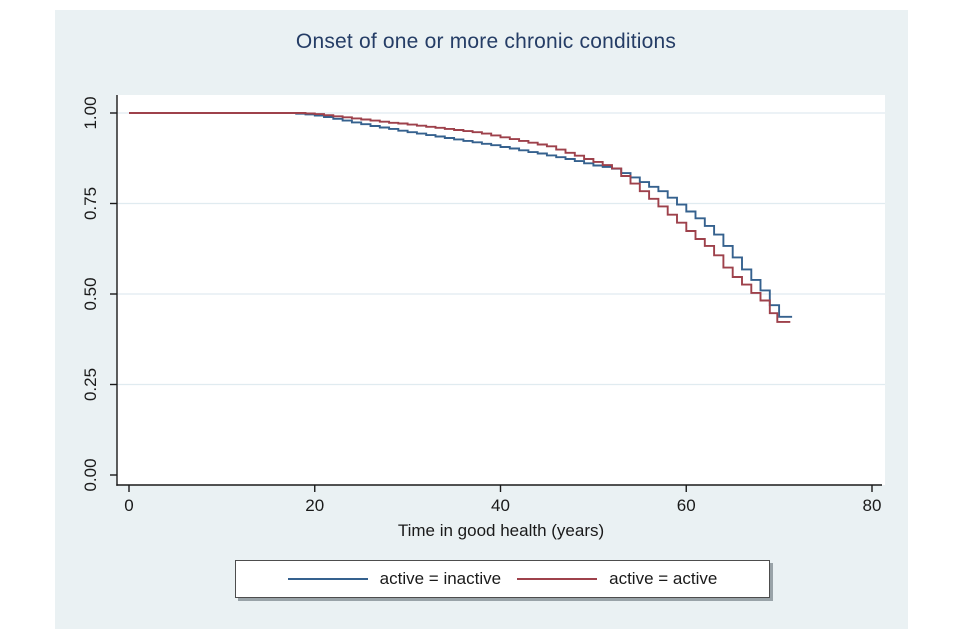 The width and height of the screenshot is (960, 640). What do you see at coordinates (557, 579) in the screenshot?
I see `active-line-swatch-icon` at bounding box center [557, 579].